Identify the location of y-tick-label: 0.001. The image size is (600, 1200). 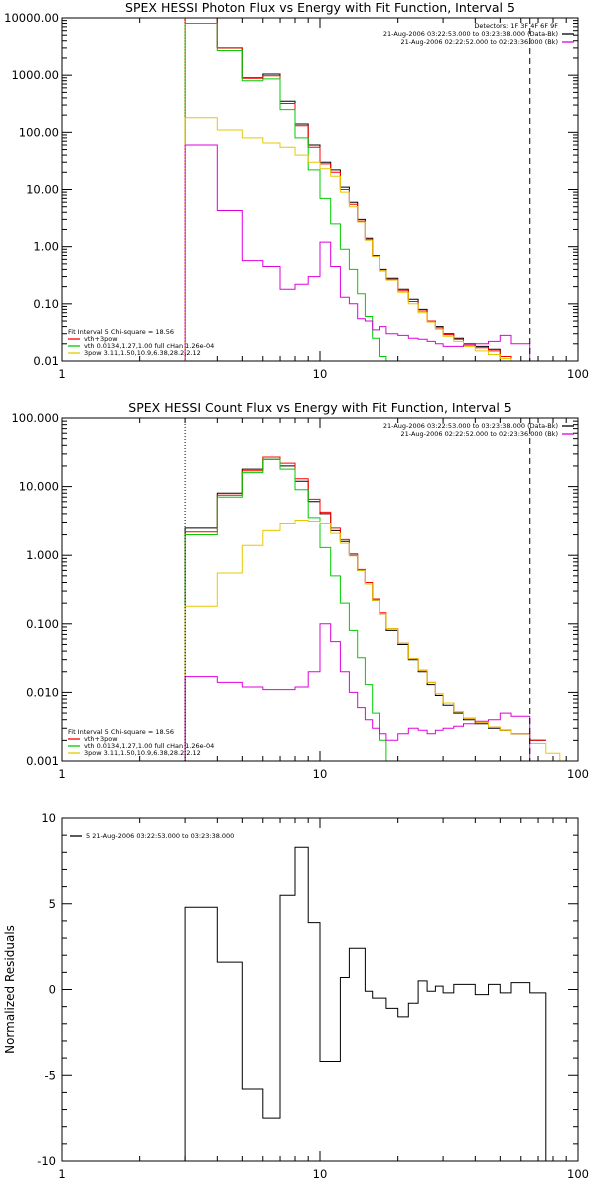
(42, 761).